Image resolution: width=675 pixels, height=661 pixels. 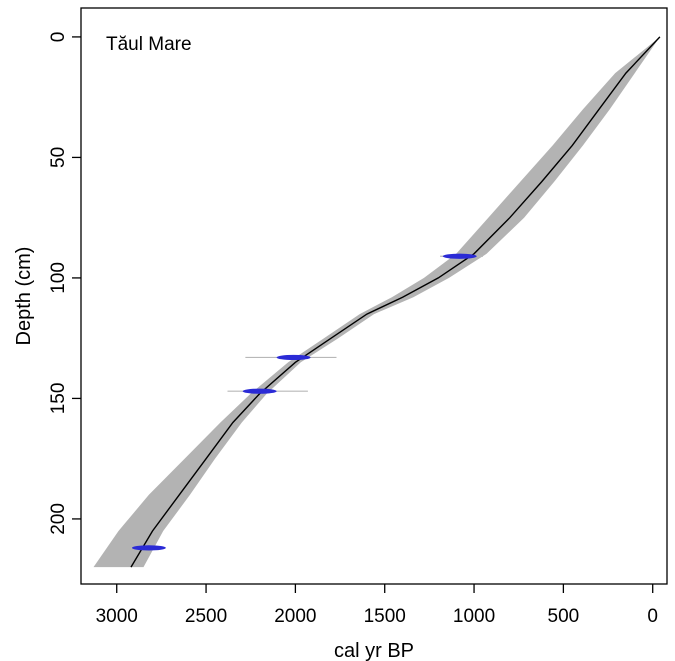 What do you see at coordinates (652, 616) in the screenshot?
I see `x-tick-label: 0` at bounding box center [652, 616].